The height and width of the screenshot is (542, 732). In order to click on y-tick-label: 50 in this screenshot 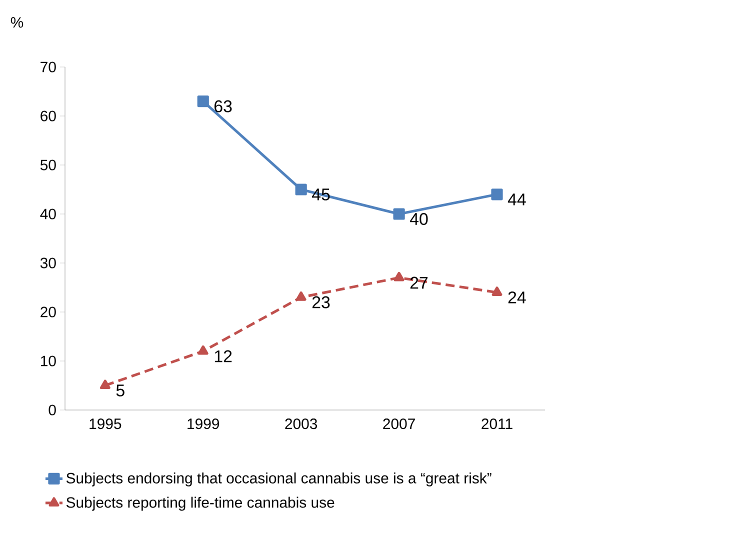, I will do `click(48, 165)`.